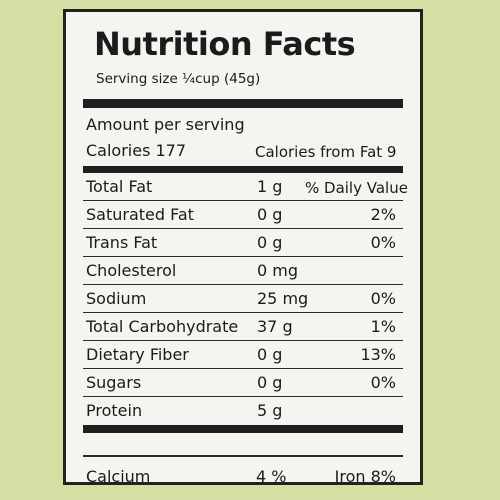 Image resolution: width=500 pixels, height=500 pixels. I want to click on nutrient-amount: 1 g, so click(270, 186).